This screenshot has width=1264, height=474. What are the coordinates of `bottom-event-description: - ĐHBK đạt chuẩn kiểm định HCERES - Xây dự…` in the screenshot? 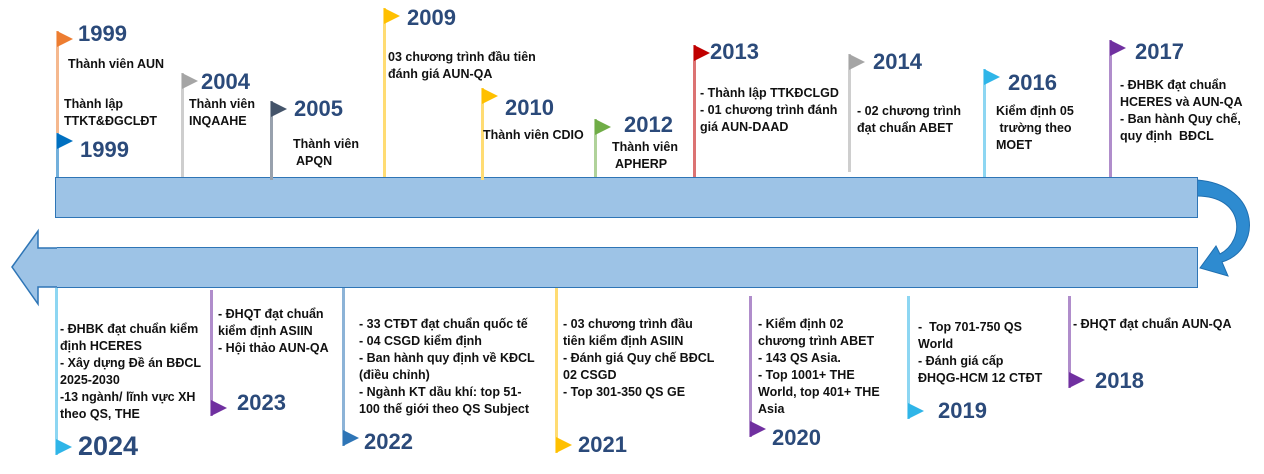 It's located at (130, 372).